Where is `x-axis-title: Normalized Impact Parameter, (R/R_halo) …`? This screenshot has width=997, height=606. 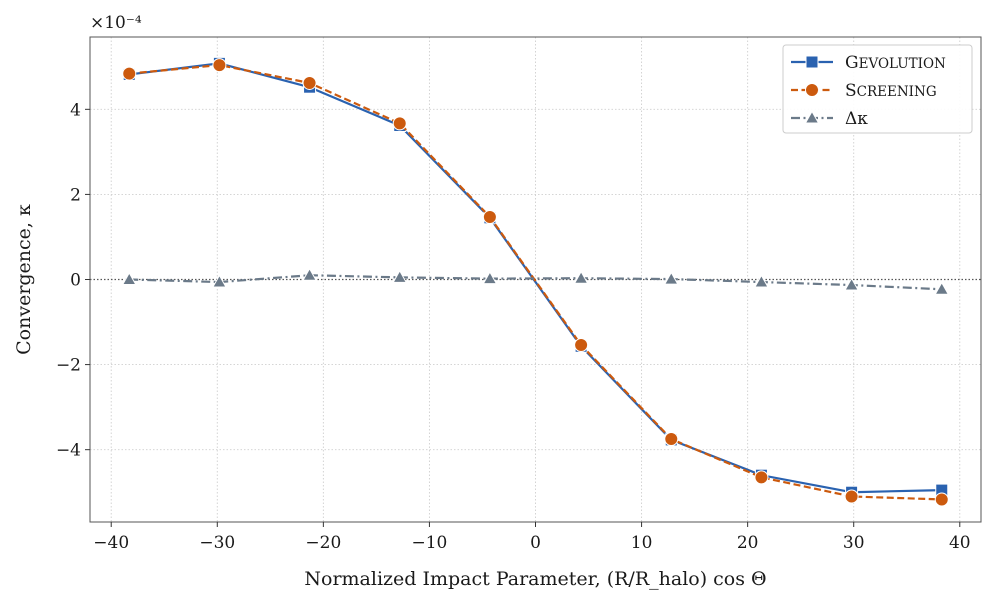 x-axis-title: Normalized Impact Parameter, (R/R_halo) … is located at coordinates (535, 579).